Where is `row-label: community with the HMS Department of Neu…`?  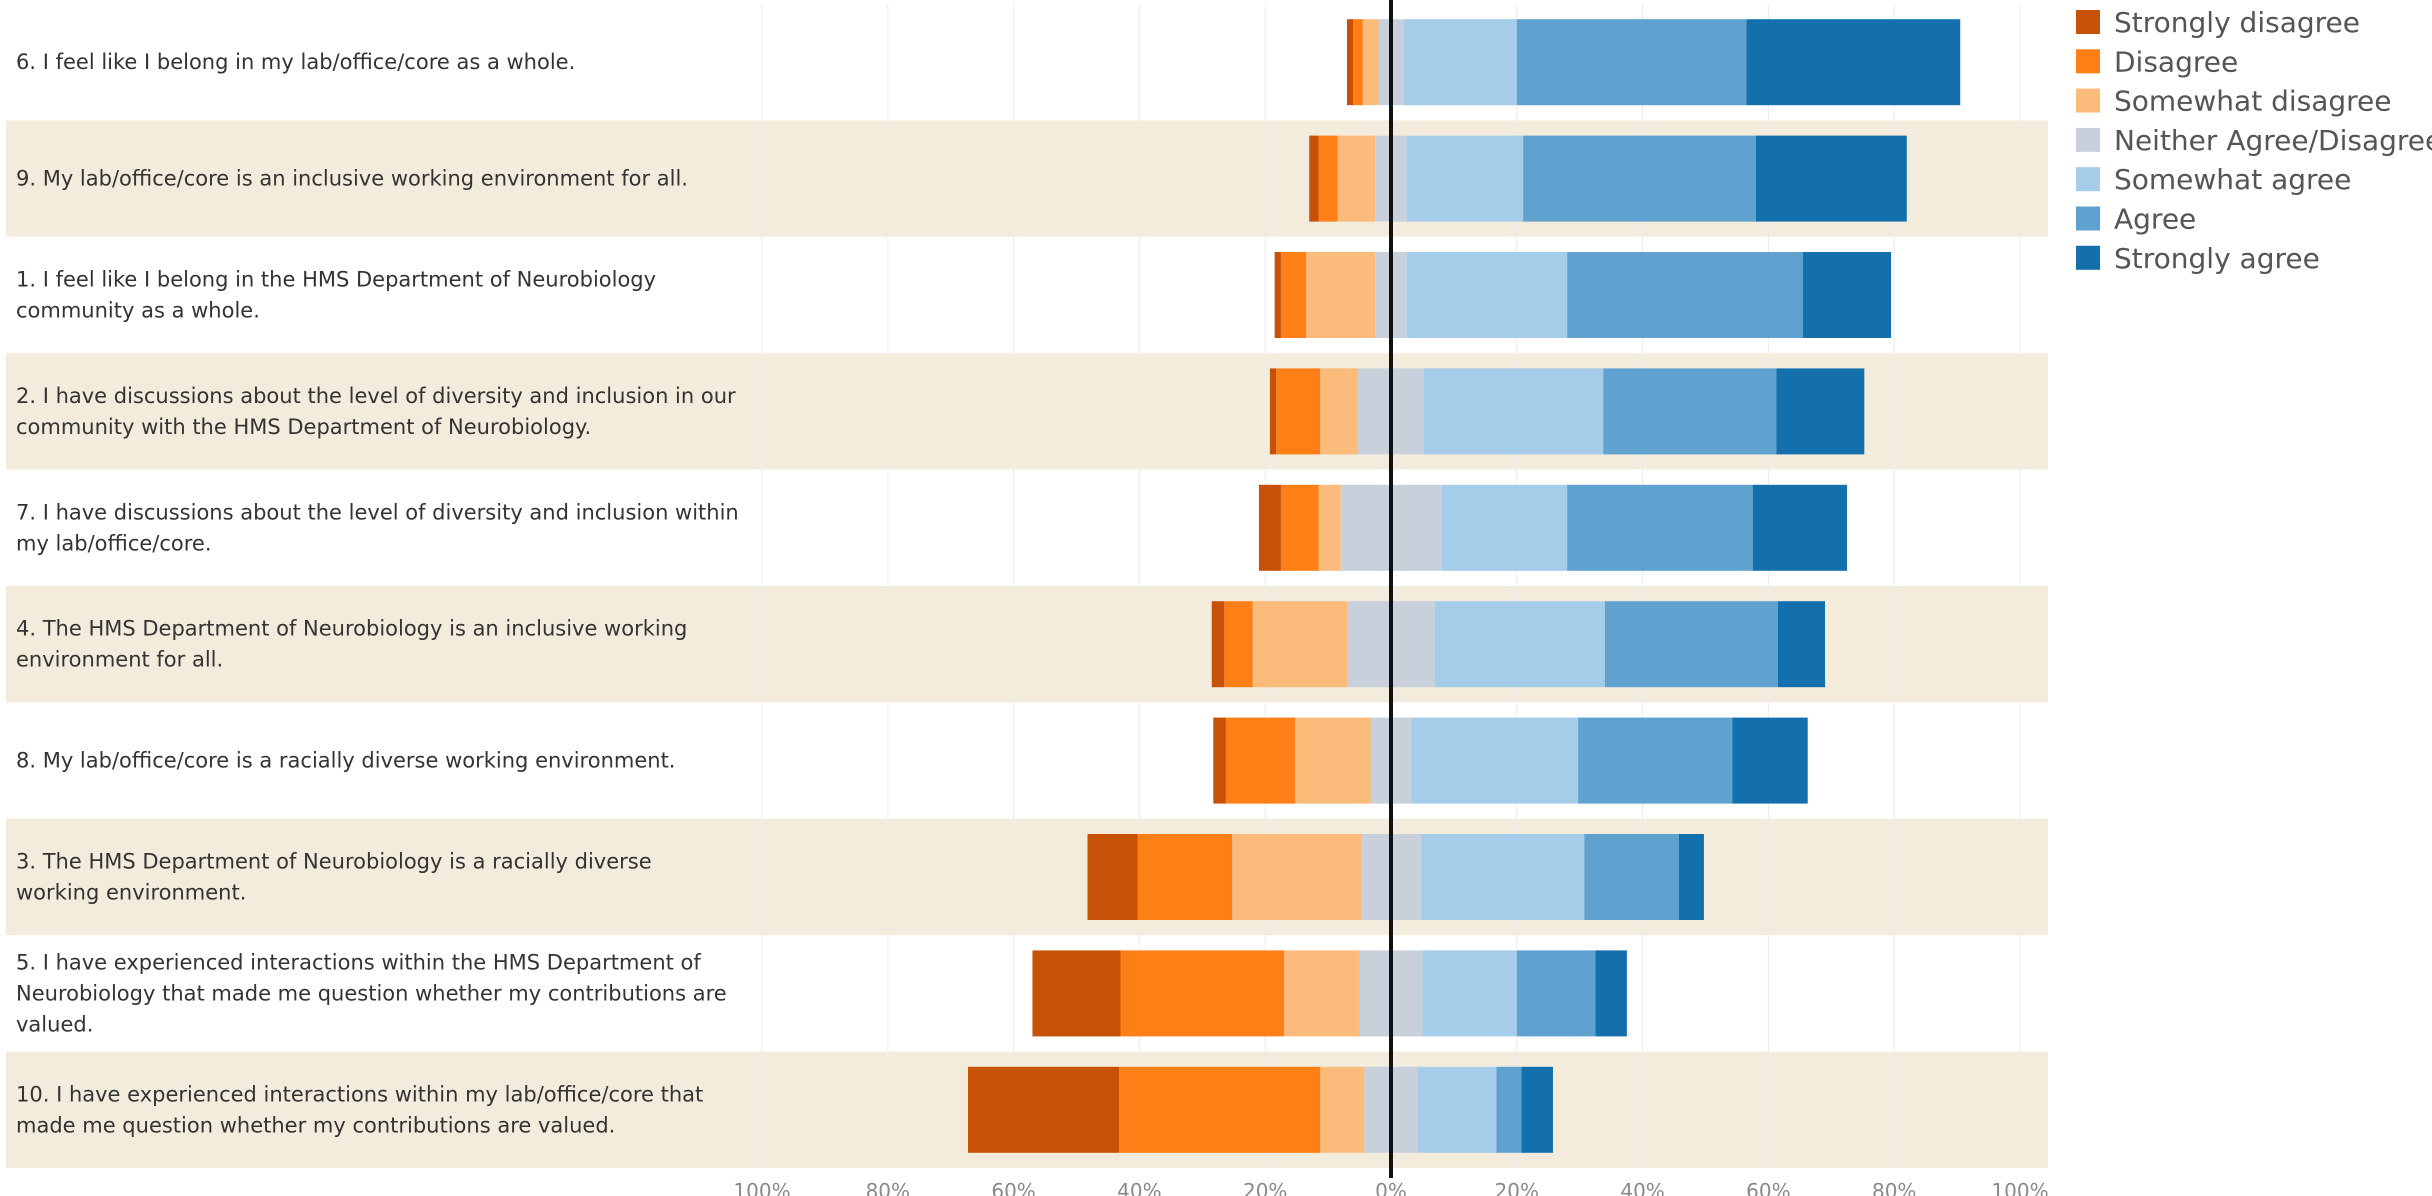
row-label: community with the HMS Department of Neu… is located at coordinates (303, 427).